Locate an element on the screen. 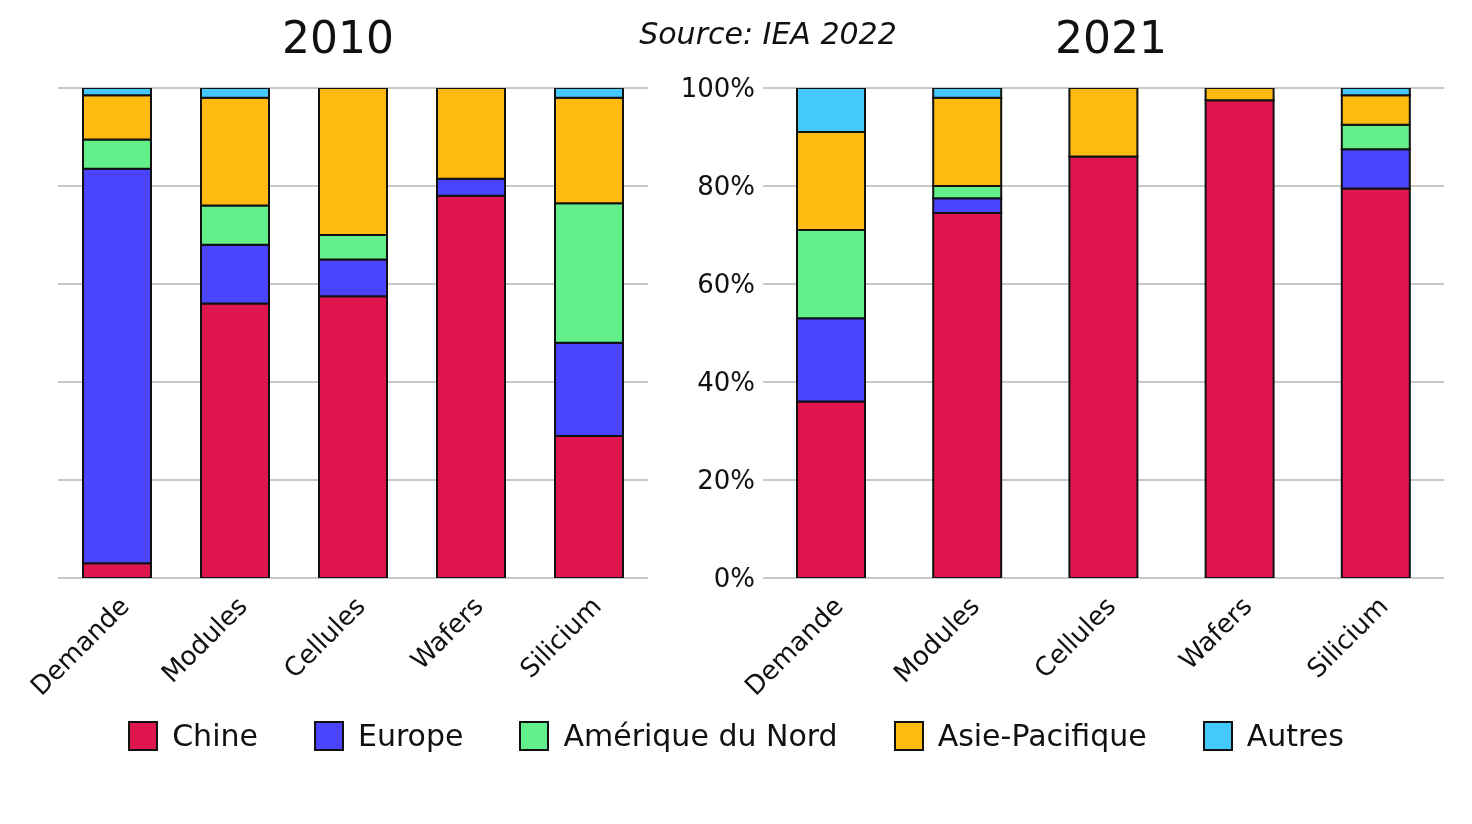 This screenshot has width=1472, height=824. y-tick-label: 80% is located at coordinates (726, 186).